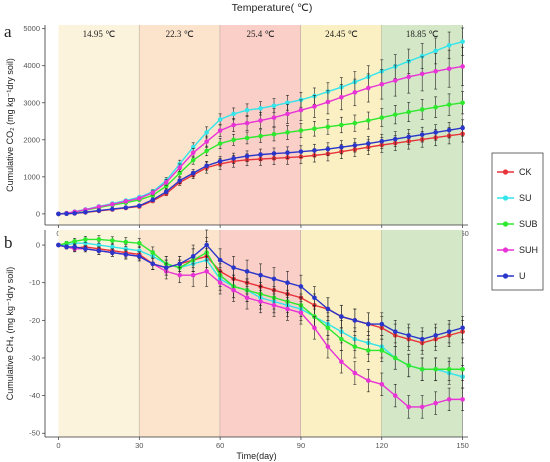 The height and width of the screenshot is (462, 550). I want to click on panel-a-ytick-label-0: 0, so click(38, 213).